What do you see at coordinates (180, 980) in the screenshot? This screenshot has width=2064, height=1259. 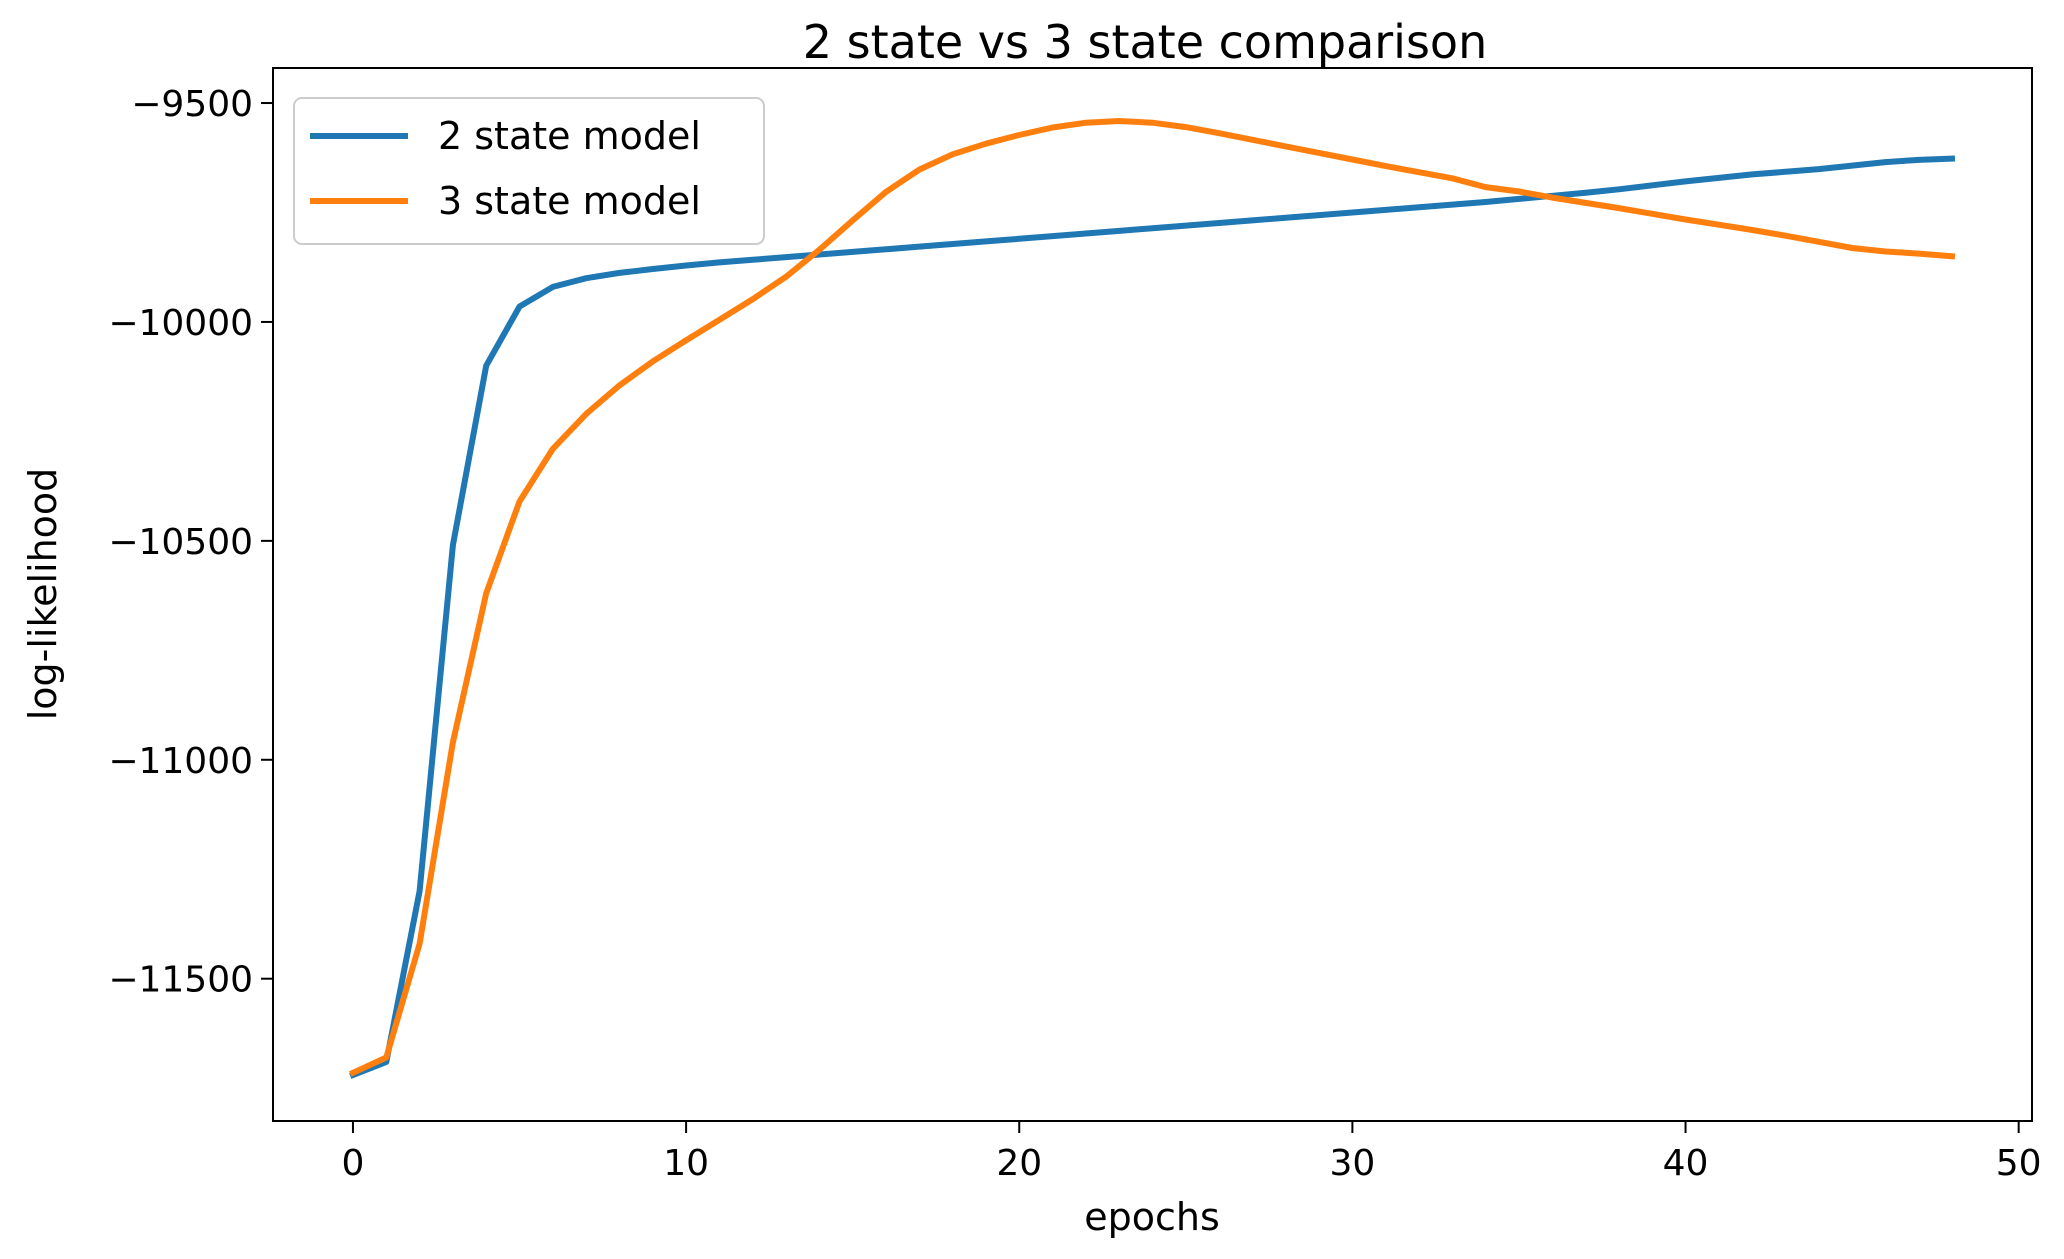 I see `y-tick-label: −11500` at bounding box center [180, 980].